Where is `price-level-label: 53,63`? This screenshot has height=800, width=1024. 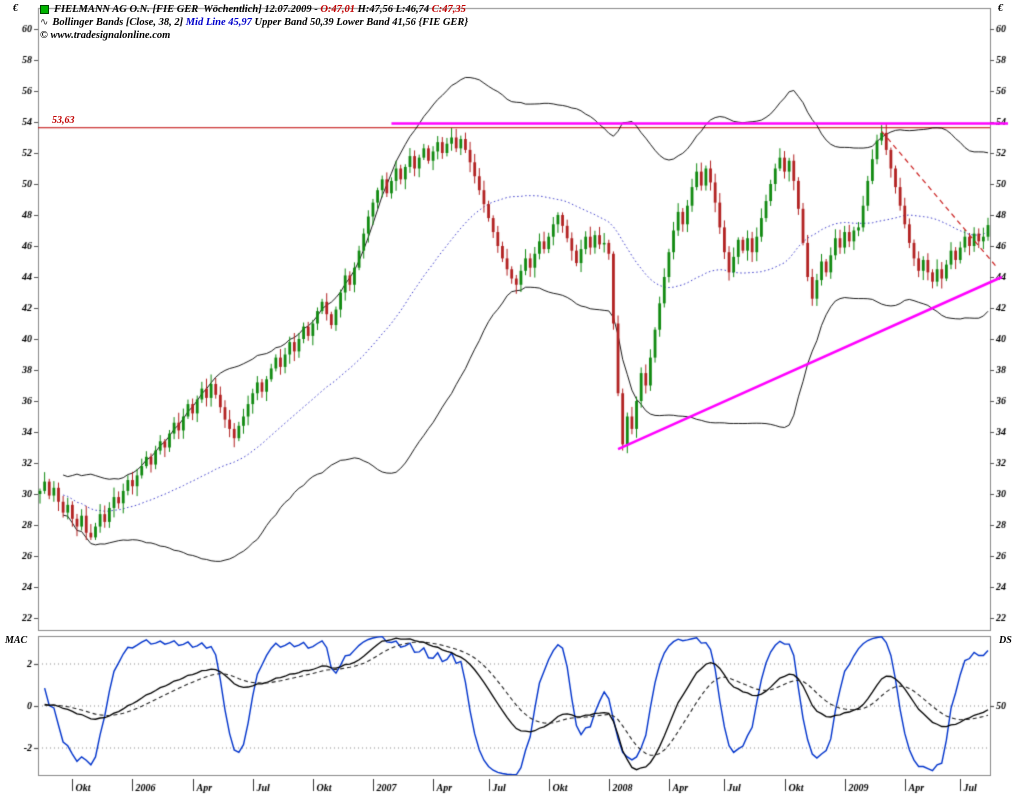
price-level-label: 53,63 is located at coordinates (63, 120).